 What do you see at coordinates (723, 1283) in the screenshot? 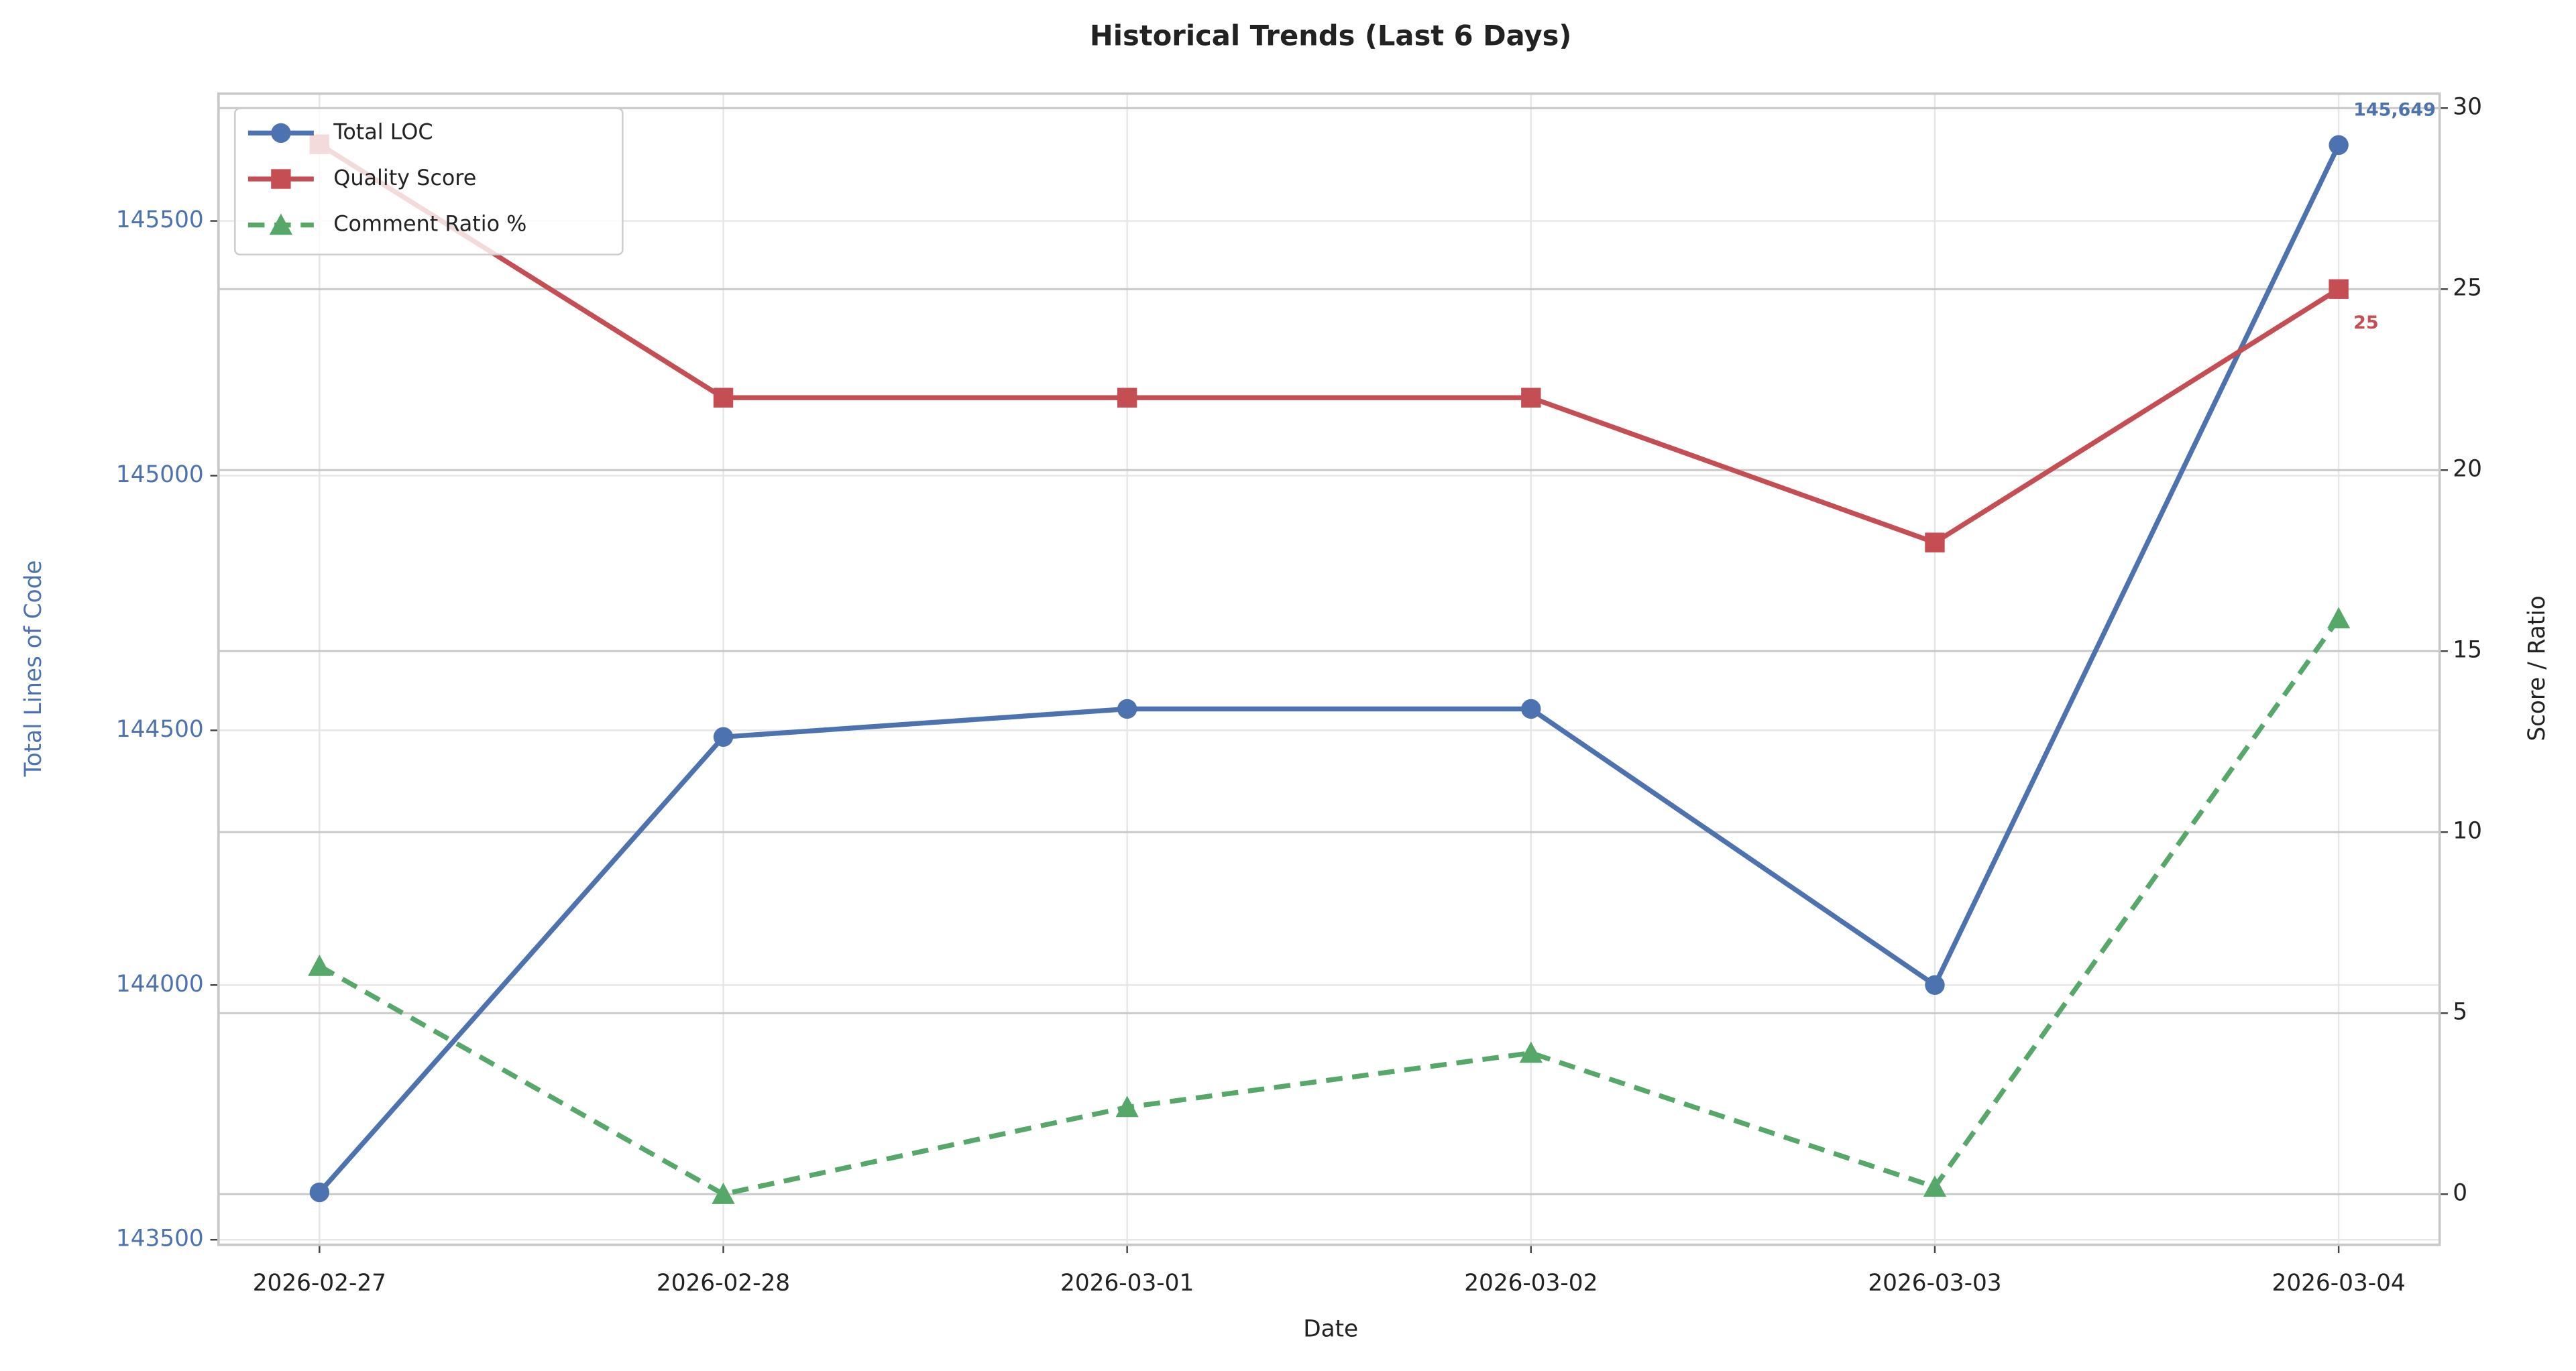
I see `x-tick-label: 2026-02-28` at bounding box center [723, 1283].